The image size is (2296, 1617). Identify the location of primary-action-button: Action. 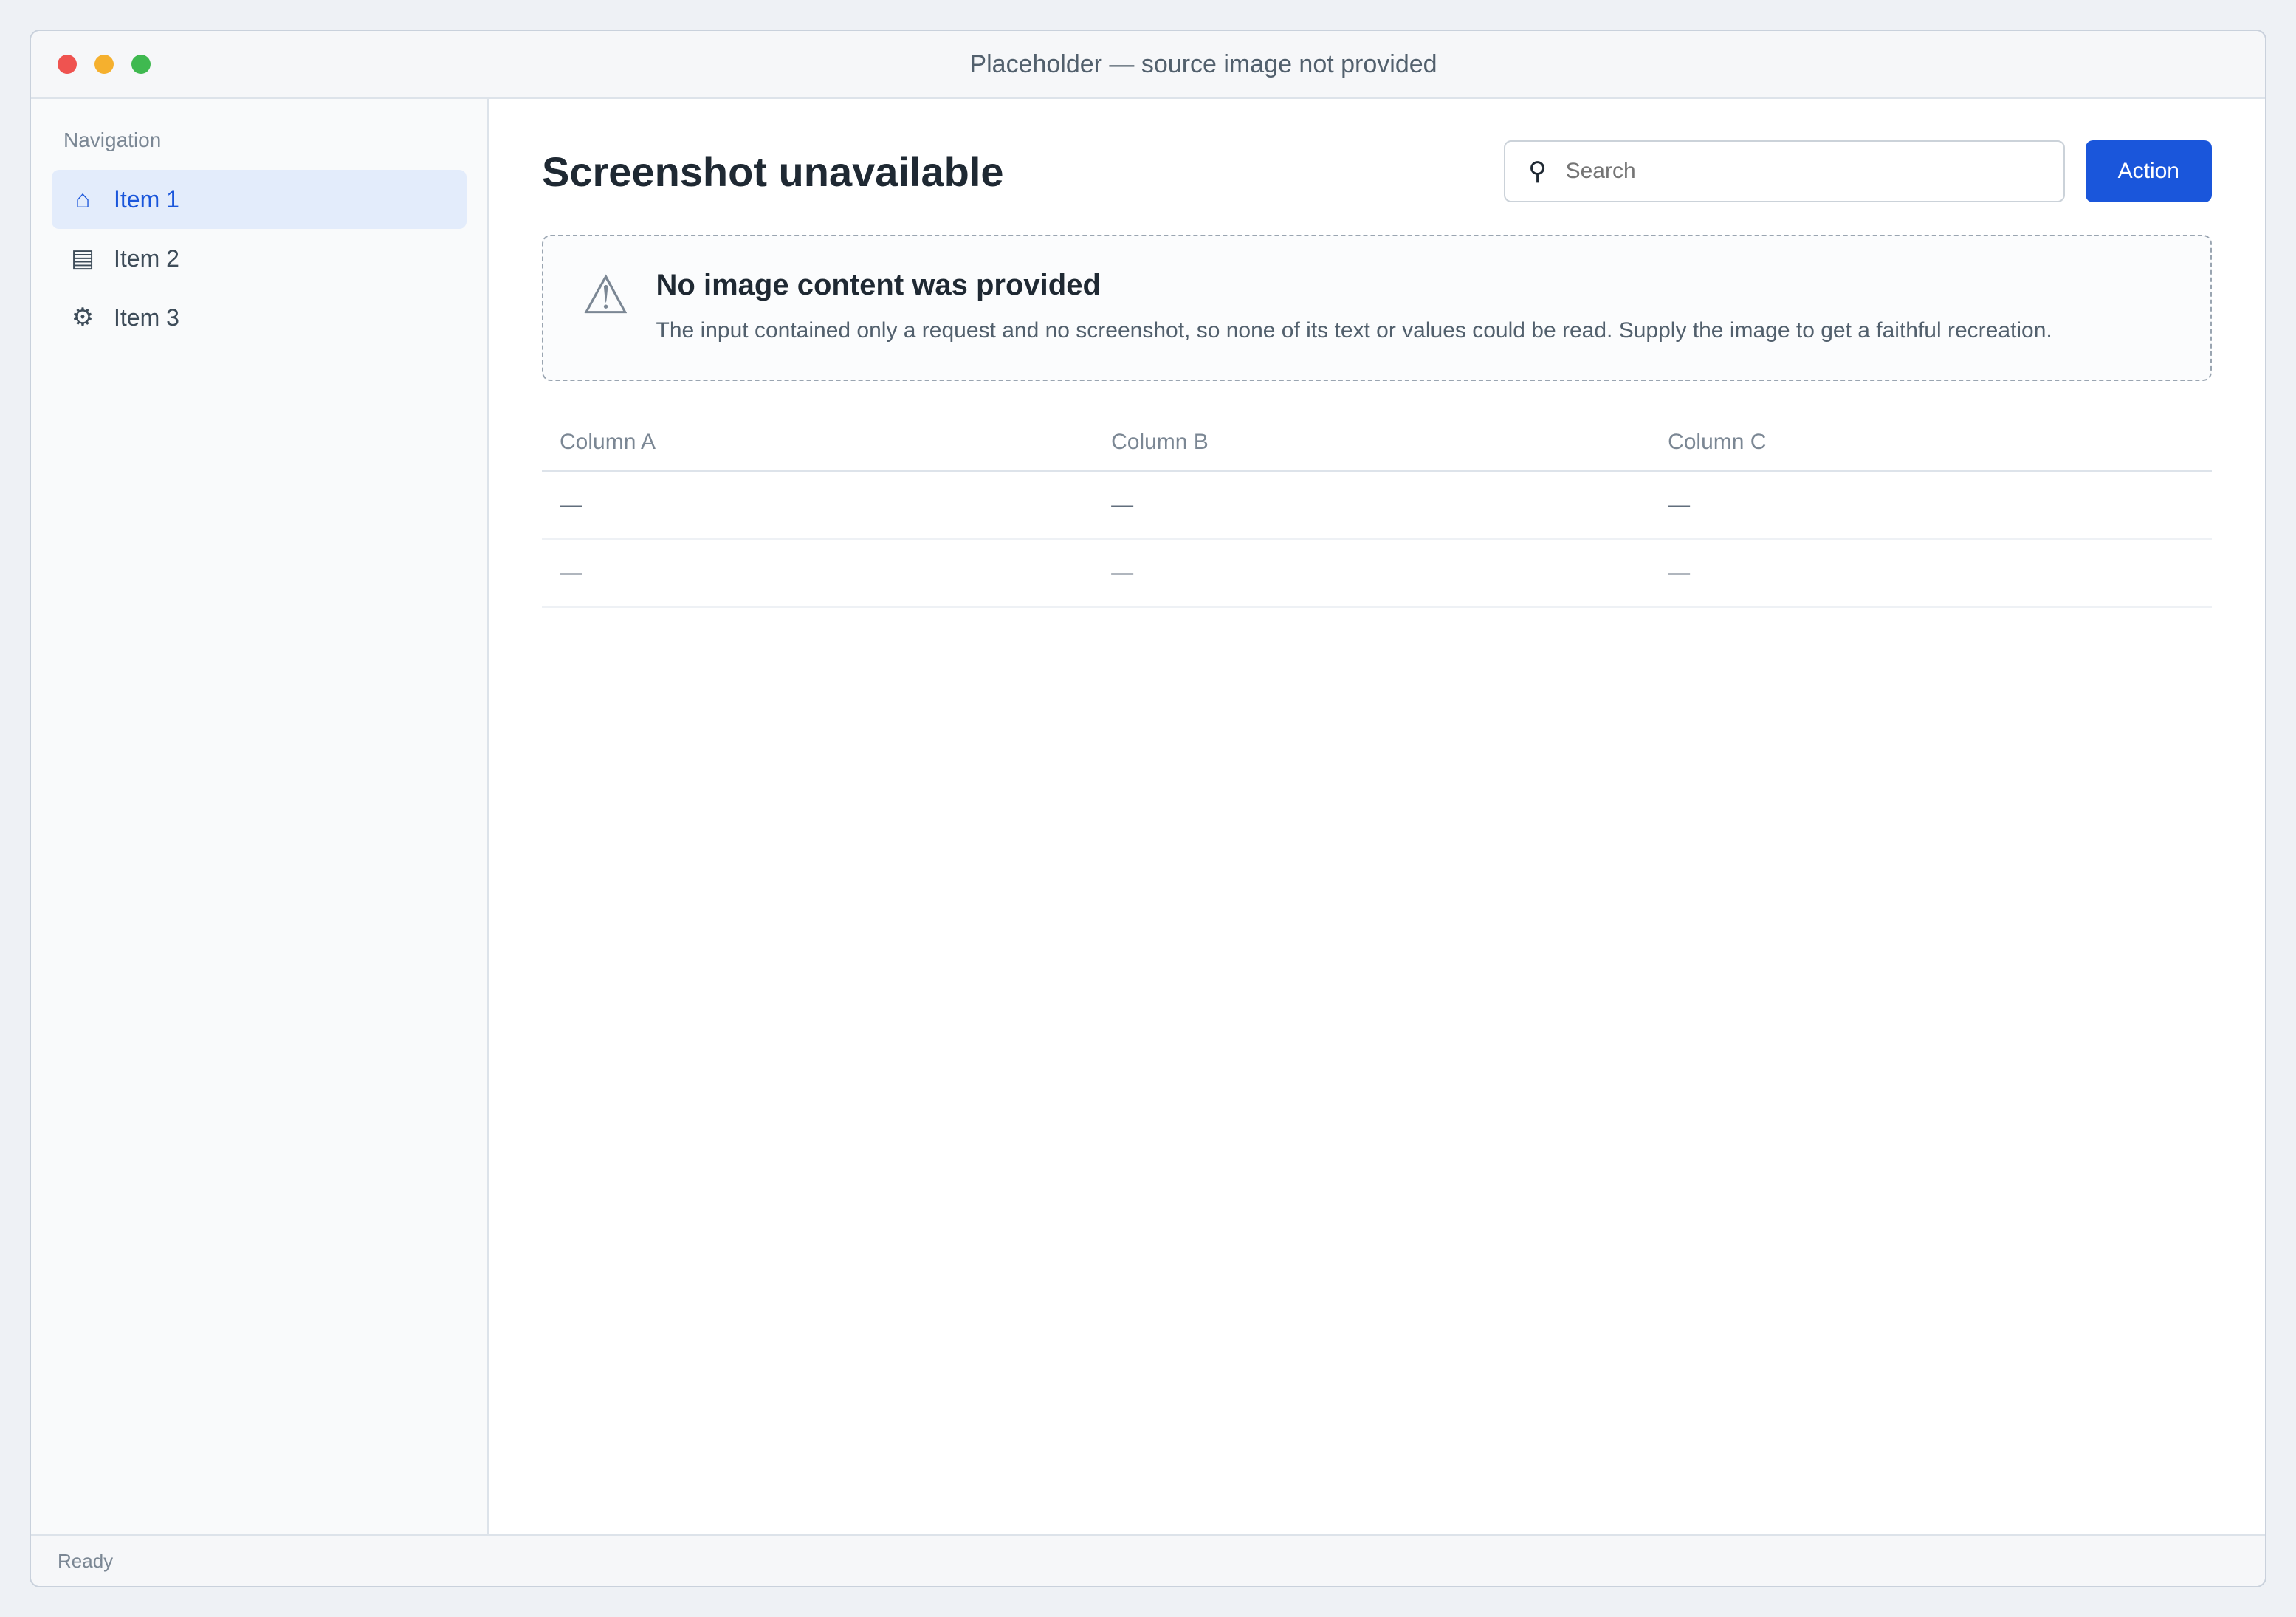
(2149, 171).